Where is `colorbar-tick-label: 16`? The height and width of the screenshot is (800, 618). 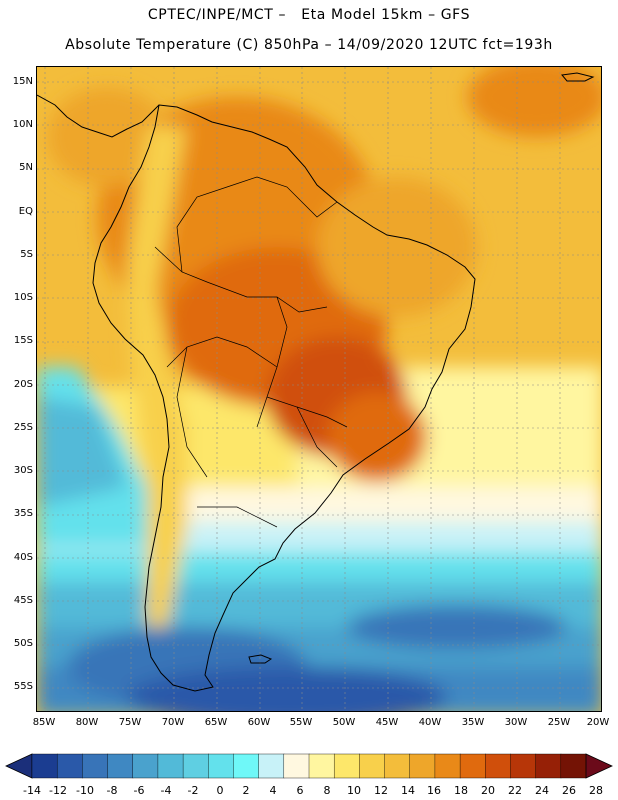 colorbar-tick-label: 16 is located at coordinates (434, 790).